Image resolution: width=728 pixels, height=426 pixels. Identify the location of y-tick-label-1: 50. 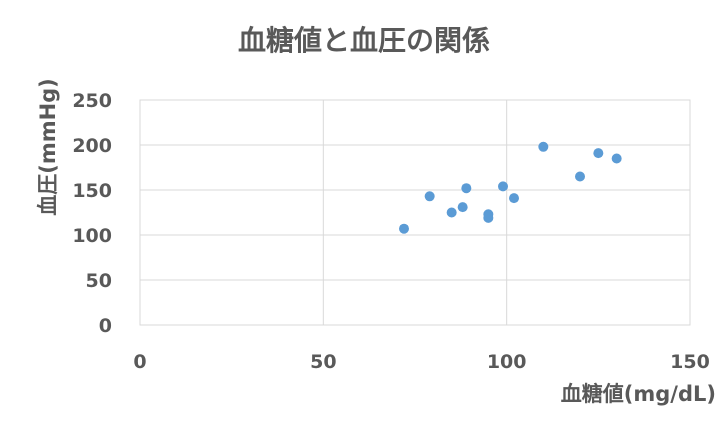
(99, 281).